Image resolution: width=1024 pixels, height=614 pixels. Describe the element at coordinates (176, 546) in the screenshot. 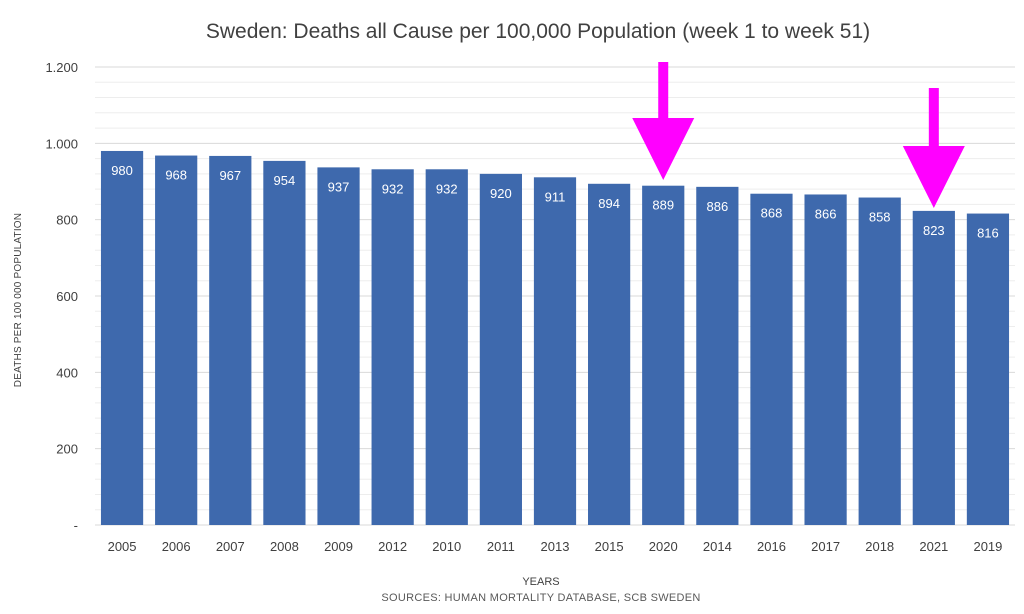

I see `x-tick-label-2006: 2006` at that location.